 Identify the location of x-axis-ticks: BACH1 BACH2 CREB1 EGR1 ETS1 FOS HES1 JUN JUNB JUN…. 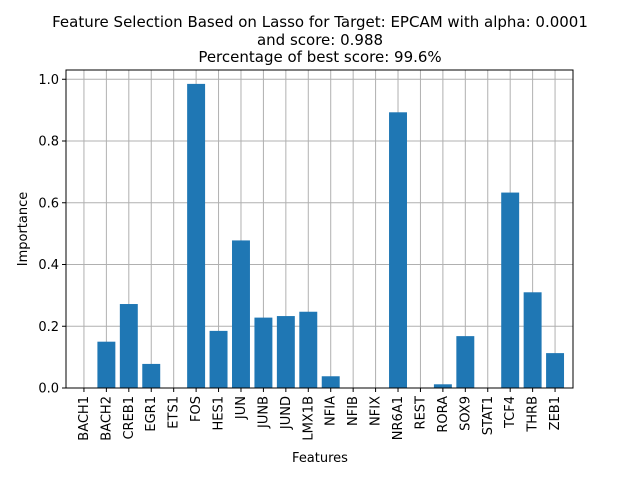
(320, 414).